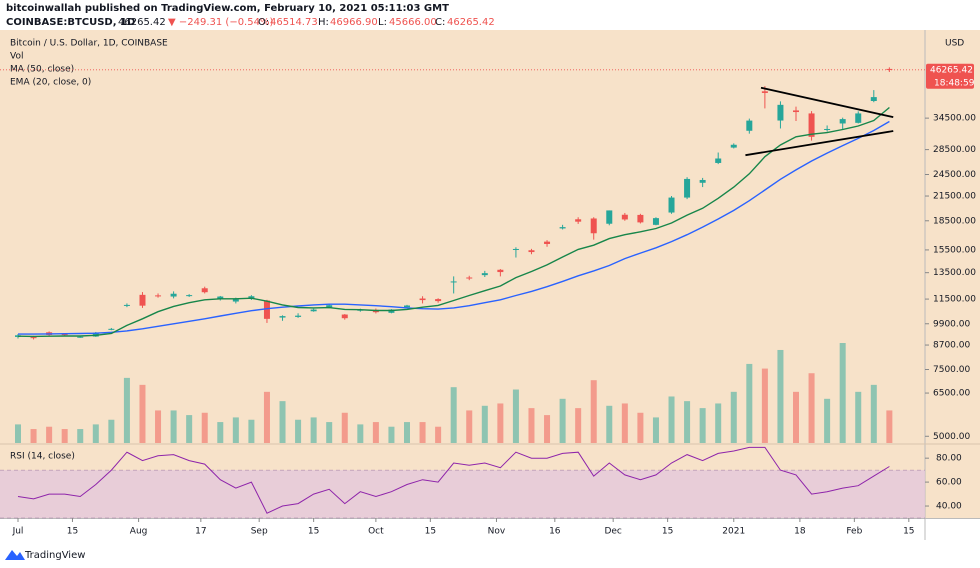 The height and width of the screenshot is (568, 980). I want to click on ohlc-value: 46514.73, so click(294, 22).